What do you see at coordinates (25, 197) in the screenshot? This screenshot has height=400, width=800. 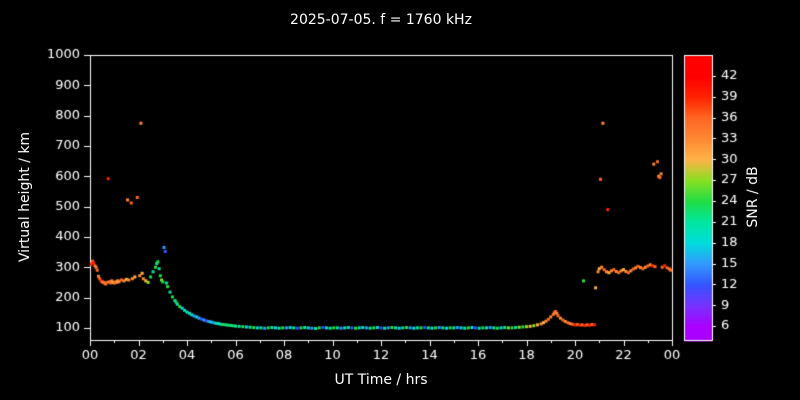 I see `y-axis-label: Virtual height / km` at bounding box center [25, 197].